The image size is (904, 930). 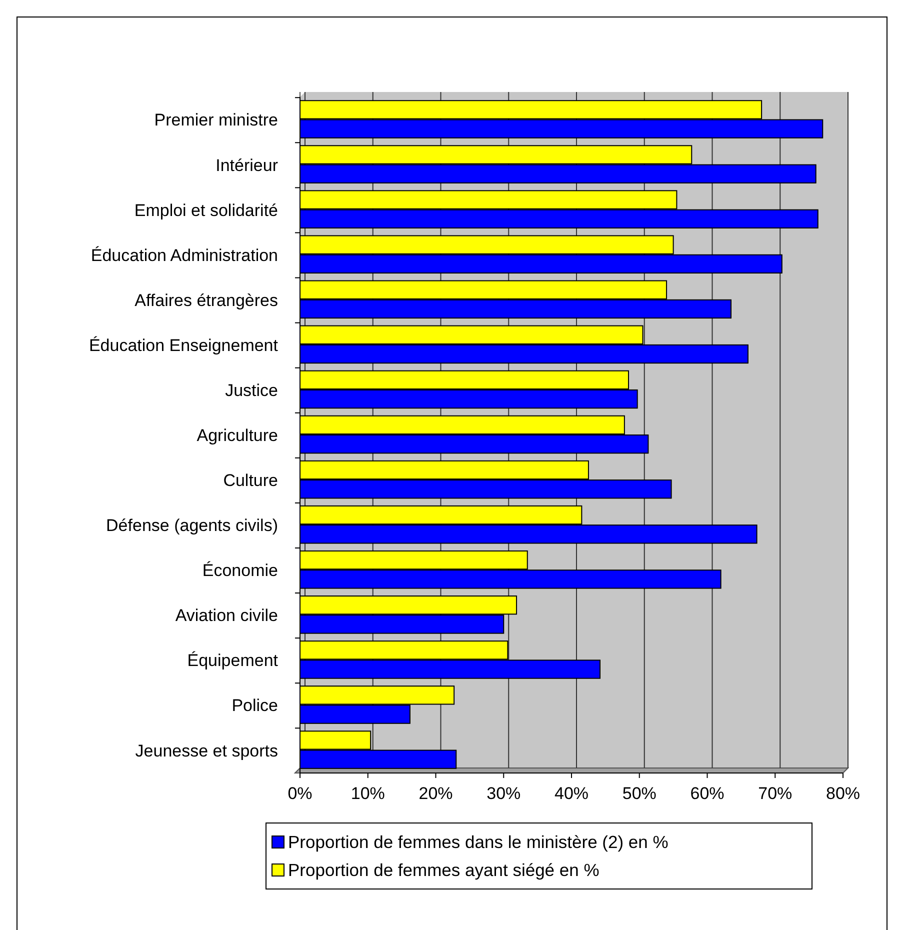 I want to click on x-tick-label: 0%, so click(x=300, y=793).